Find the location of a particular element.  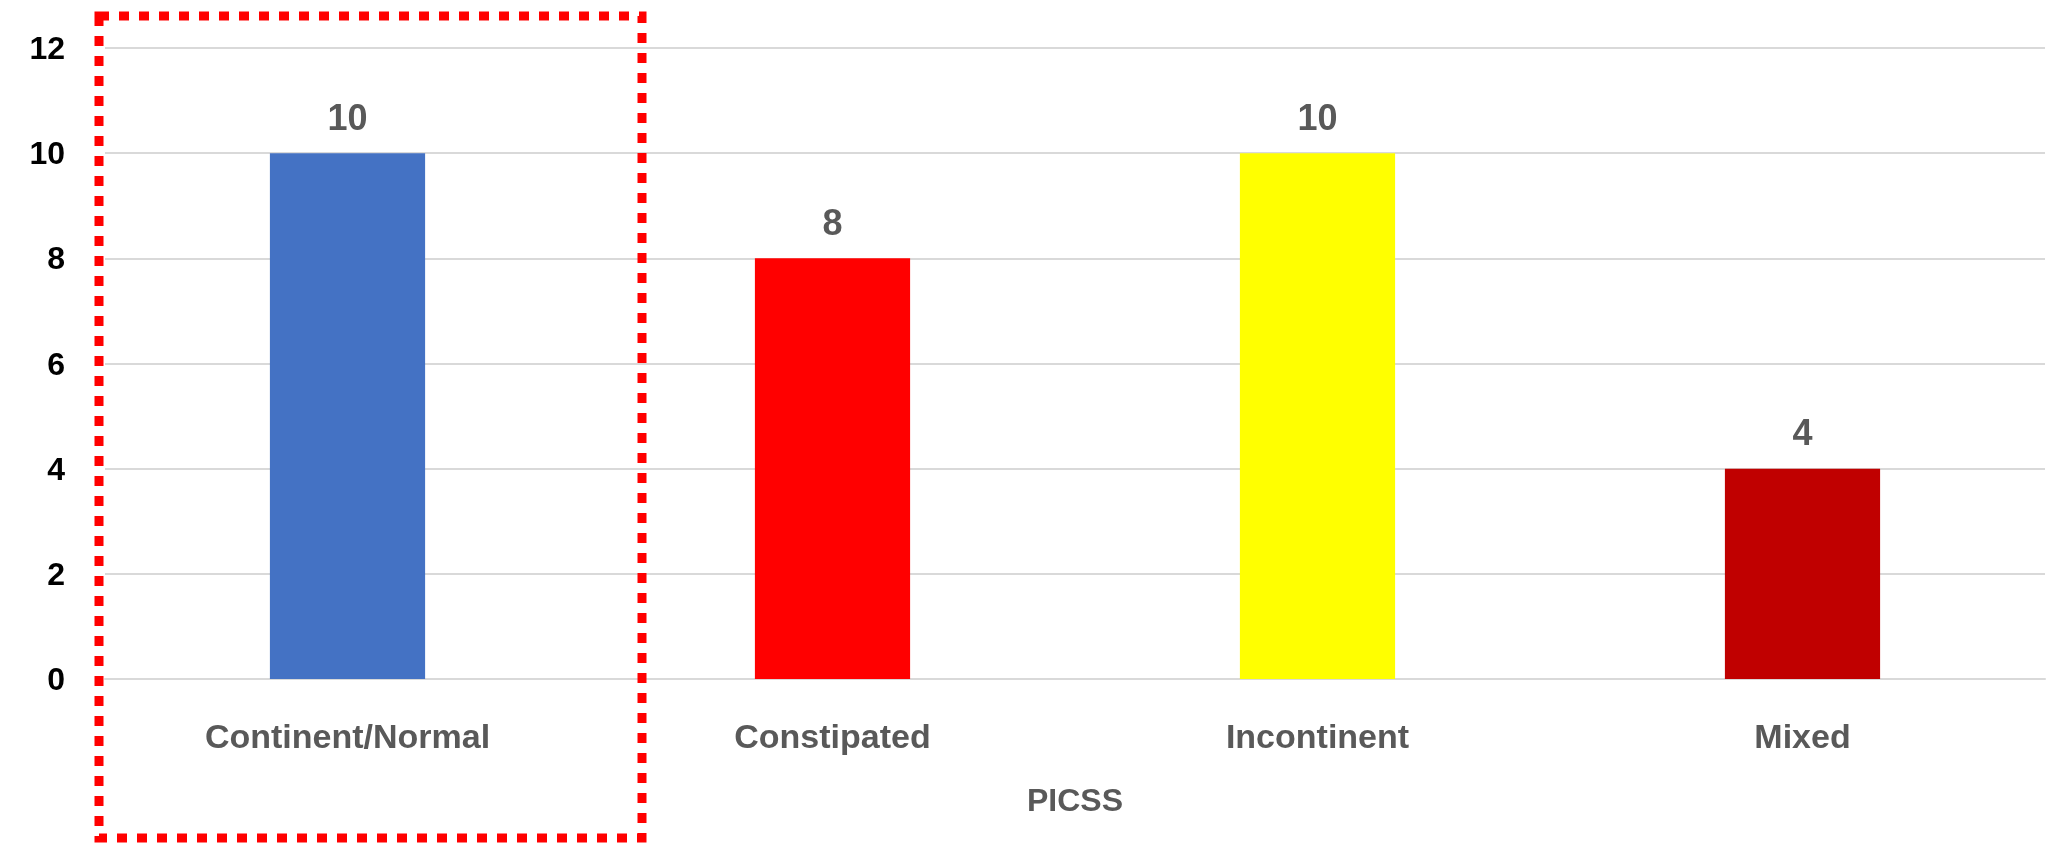

x-axis-title: PICSS is located at coordinates (1075, 800).